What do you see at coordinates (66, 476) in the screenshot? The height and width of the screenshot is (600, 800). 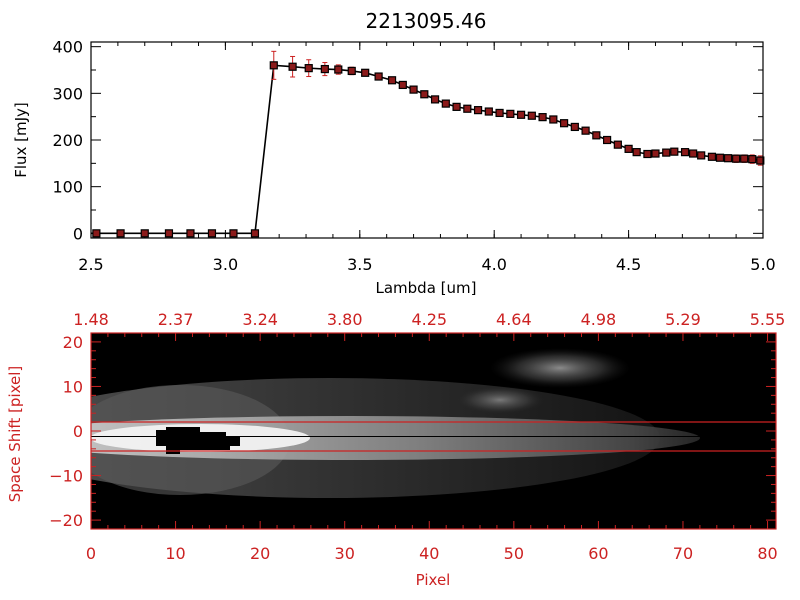 I see `y-tick-label: −10` at bounding box center [66, 476].